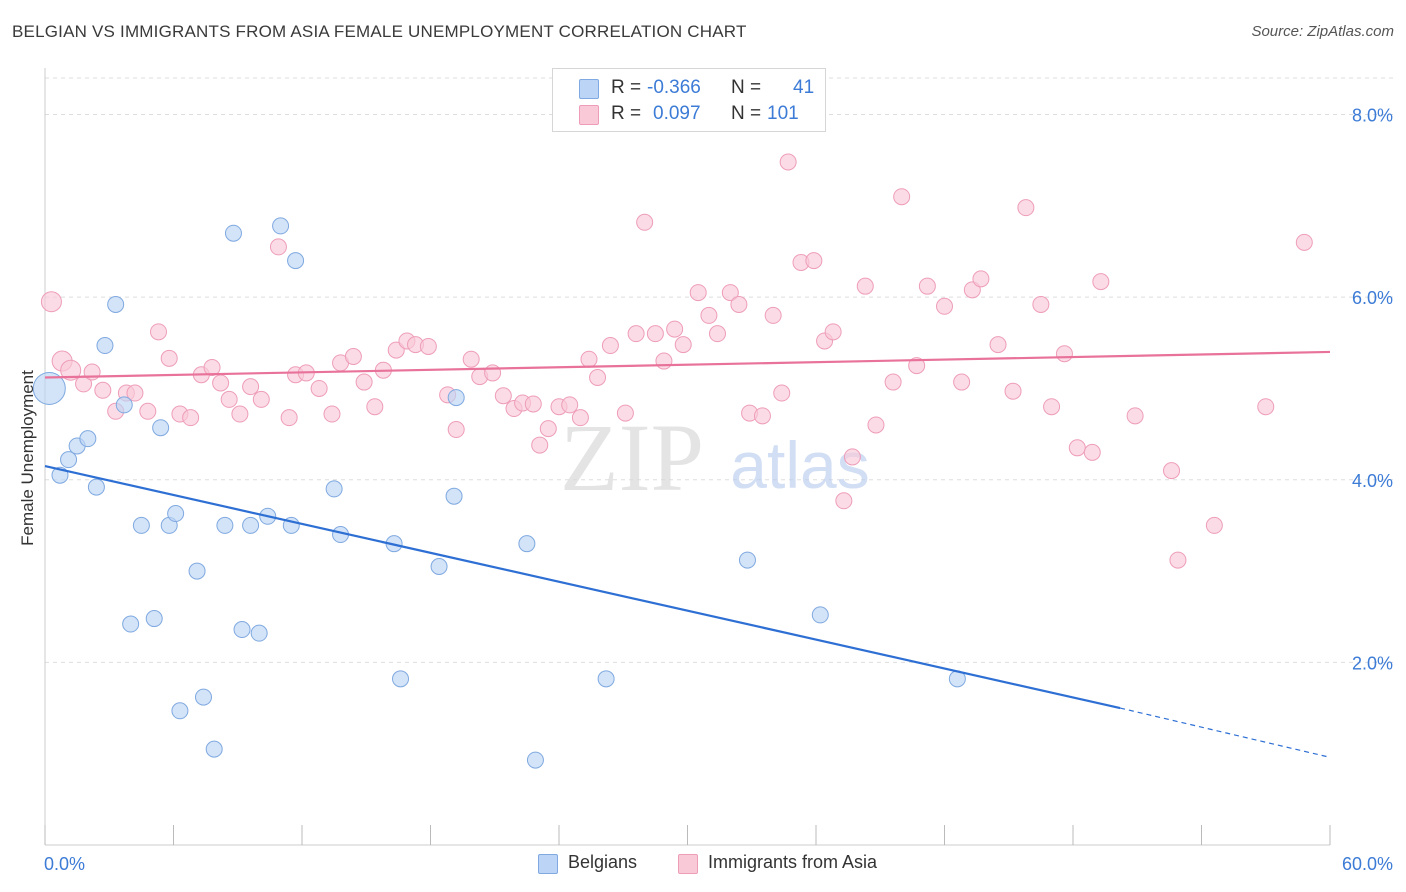  Describe the element at coordinates (27, 458) in the screenshot. I see `y-axis-label: Female Unemployment` at that location.